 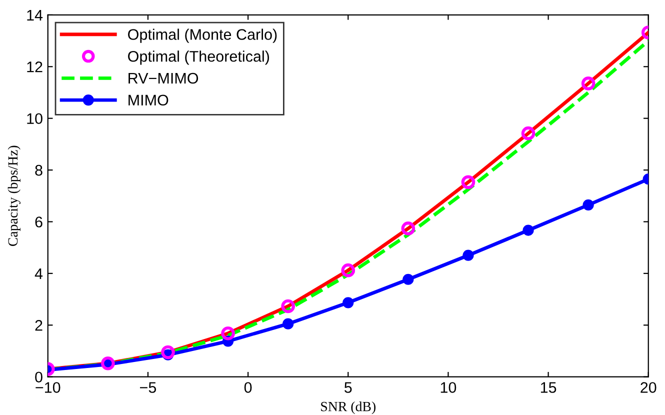 What do you see at coordinates (163, 78) in the screenshot?
I see `legend-label: RV−MIMO` at bounding box center [163, 78].